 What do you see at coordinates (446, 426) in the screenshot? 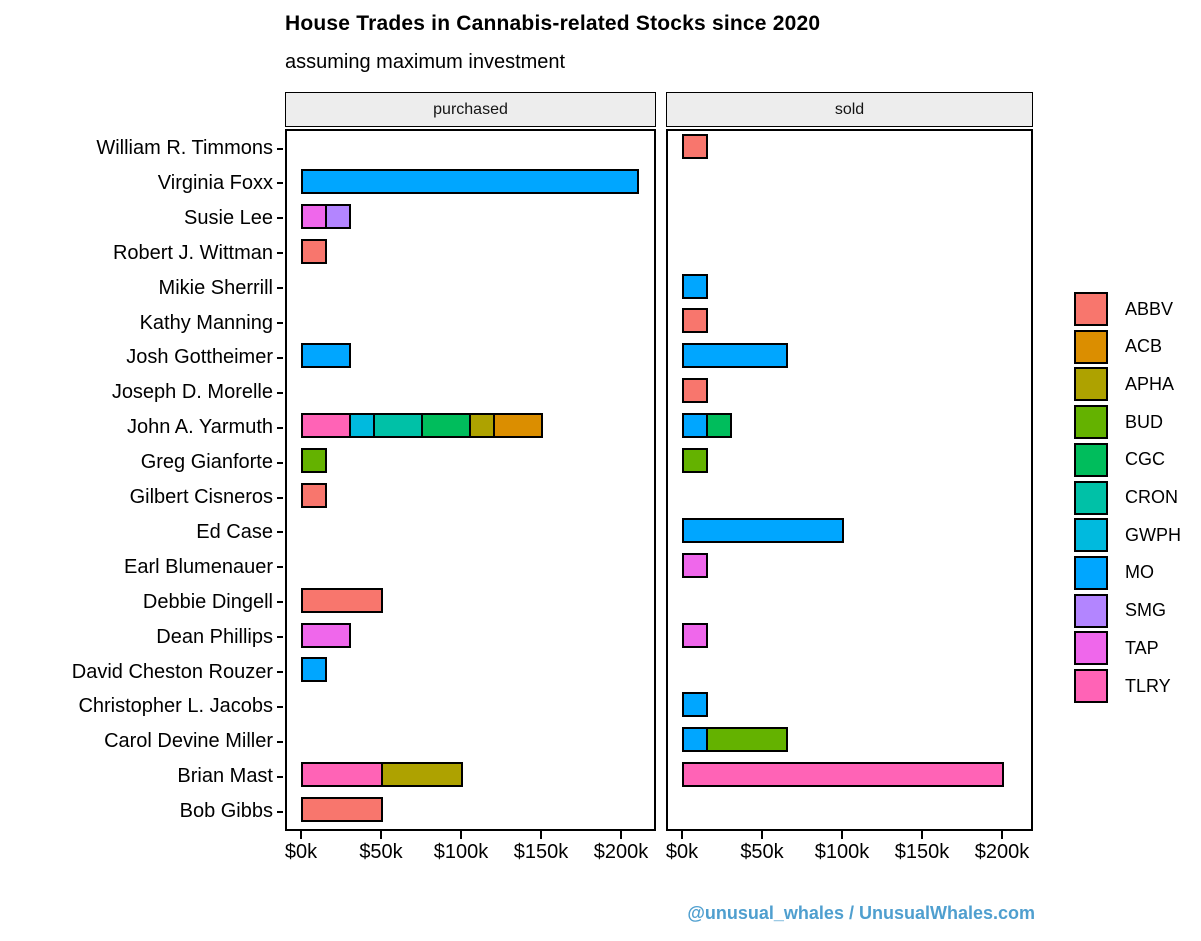
I see `bar-segment-cgc` at bounding box center [446, 426].